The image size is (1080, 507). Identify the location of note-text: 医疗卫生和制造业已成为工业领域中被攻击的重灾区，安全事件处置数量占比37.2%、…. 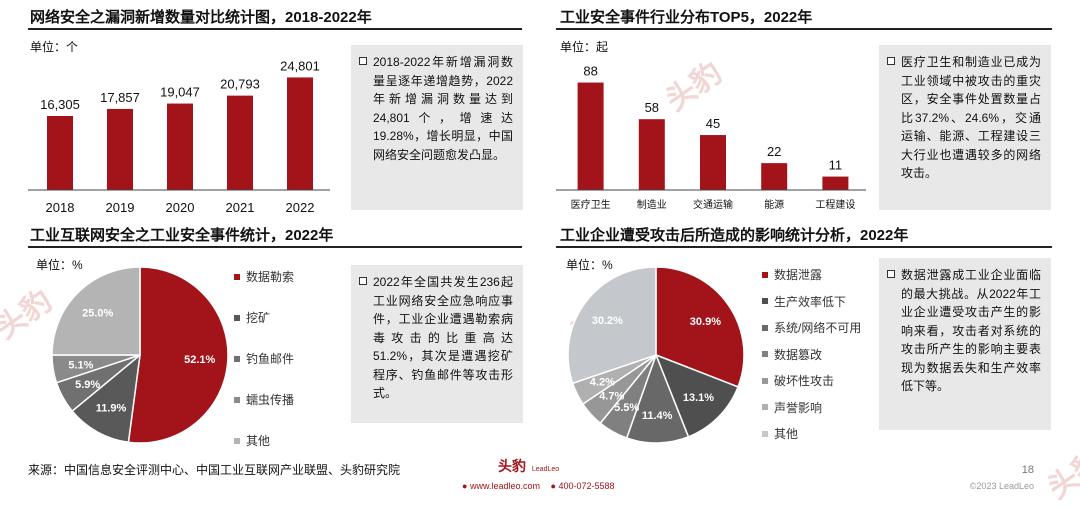
(971, 117).